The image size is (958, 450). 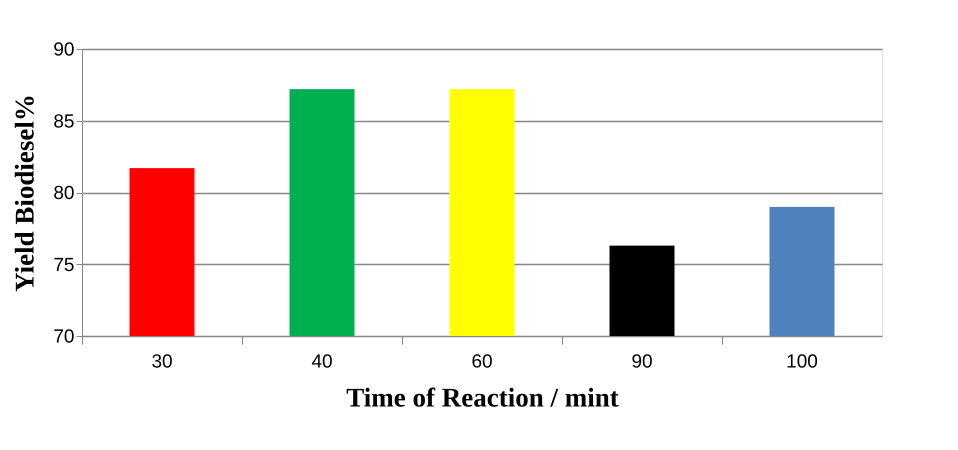 What do you see at coordinates (63, 121) in the screenshot?
I see `y-tick-label: 85` at bounding box center [63, 121].